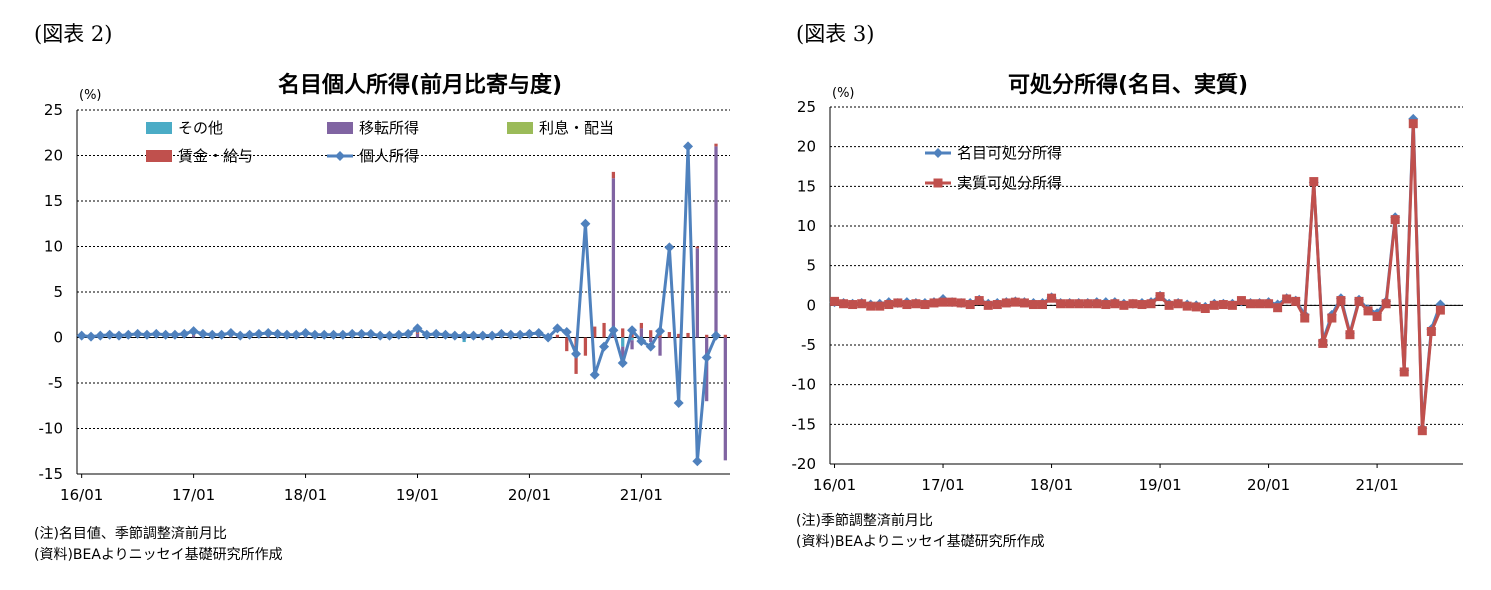 The image size is (1491, 590). What do you see at coordinates (159, 156) in the screenshot?
I see `legend-swatch-wages` at bounding box center [159, 156].